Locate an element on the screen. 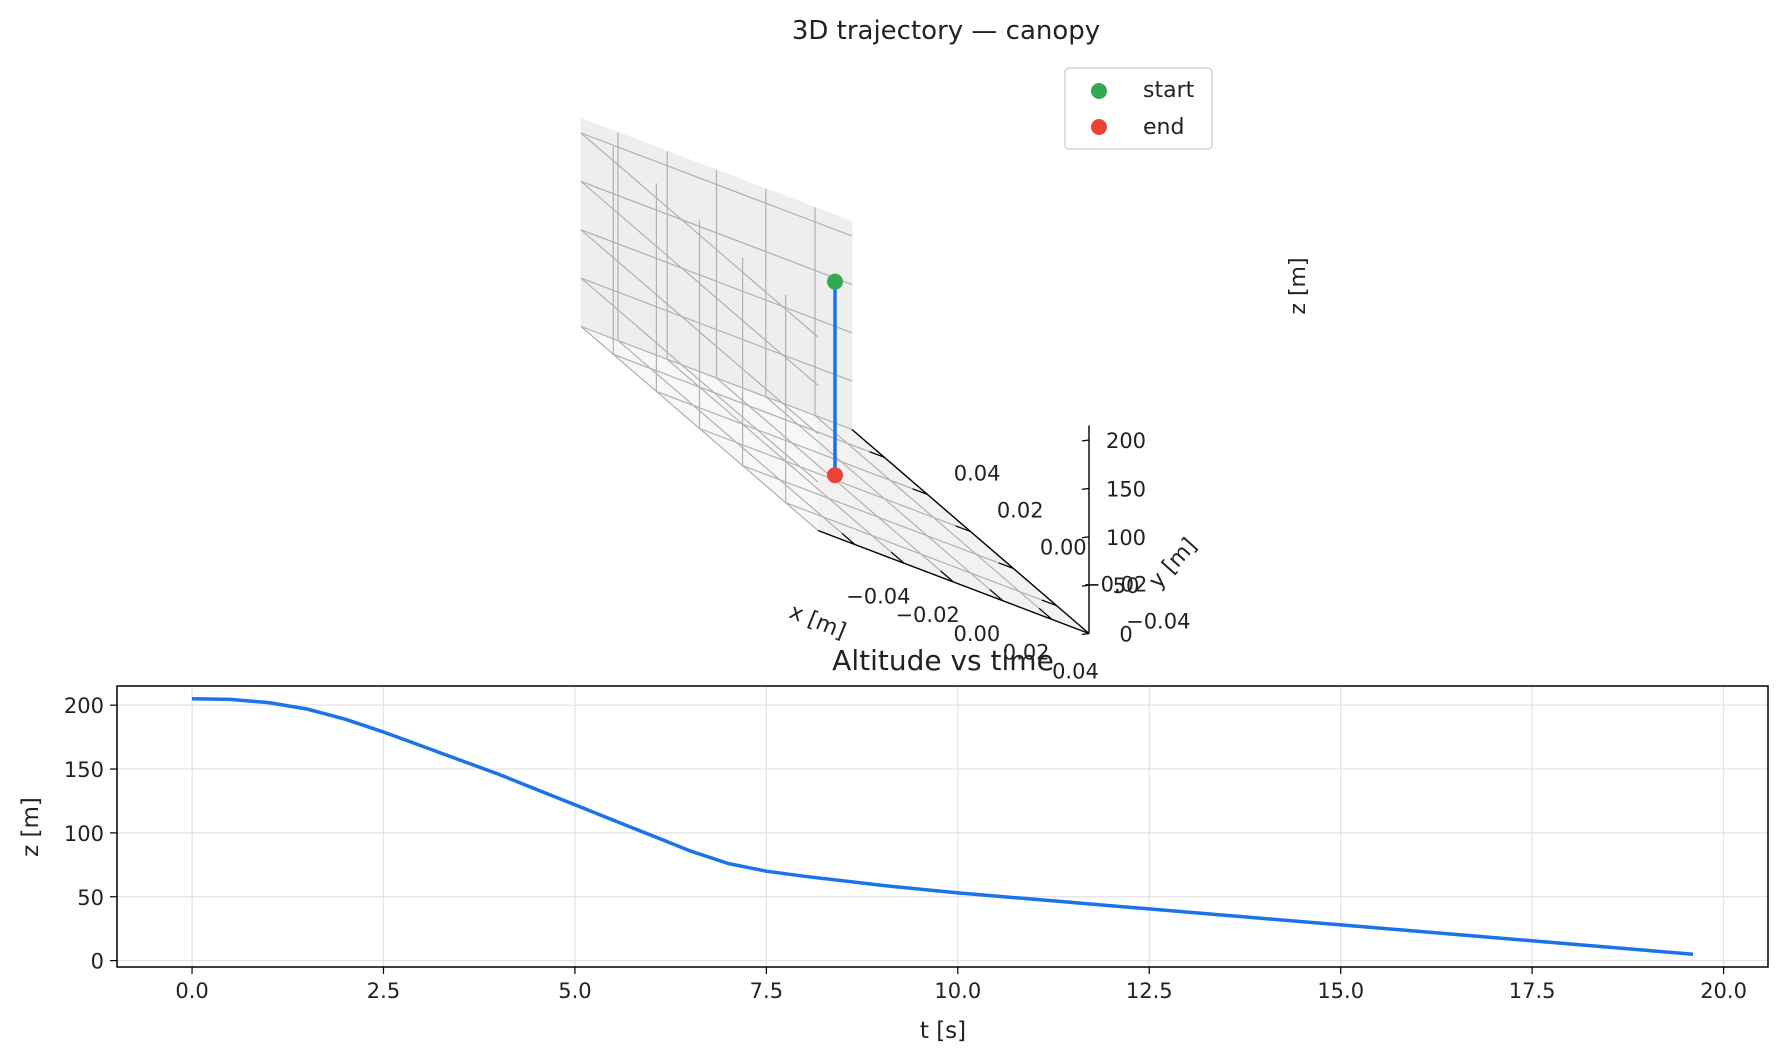  legend-label-start: start is located at coordinates (1169, 90).